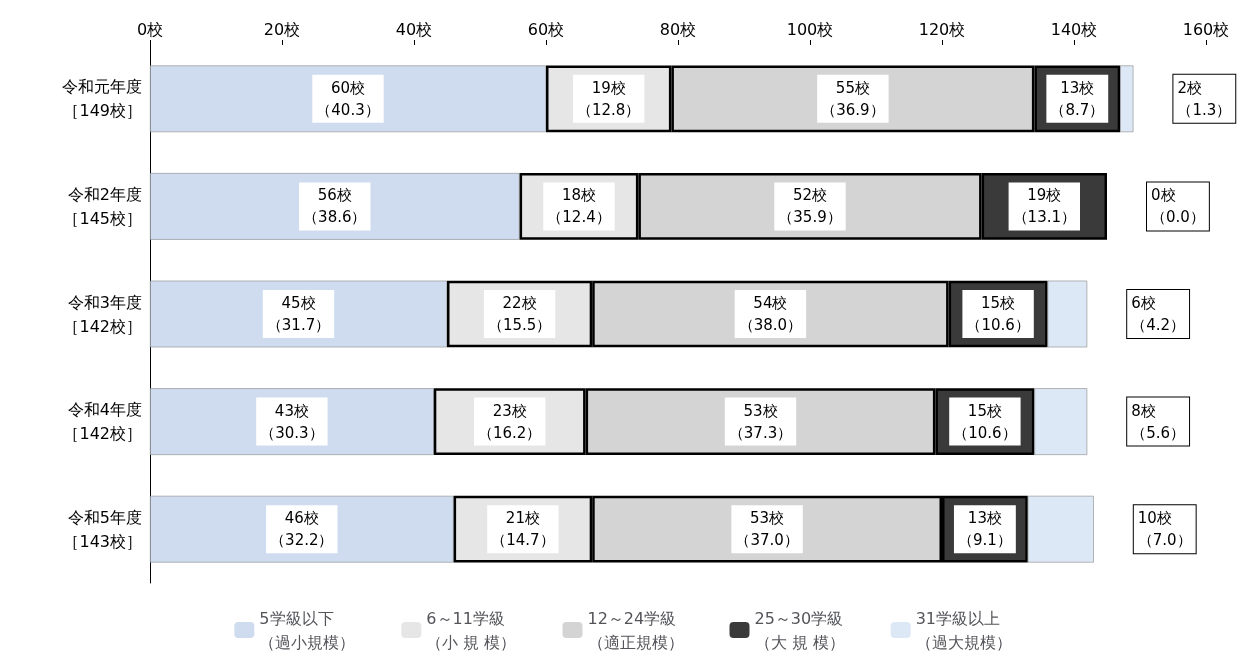  I want to click on x-tick-label: 140校, so click(1074, 29).